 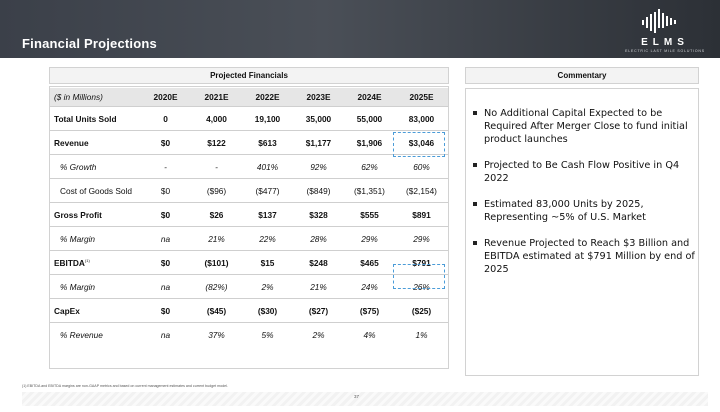 What do you see at coordinates (369, 118) in the screenshot?
I see `table-cell: 55,000` at bounding box center [369, 118].